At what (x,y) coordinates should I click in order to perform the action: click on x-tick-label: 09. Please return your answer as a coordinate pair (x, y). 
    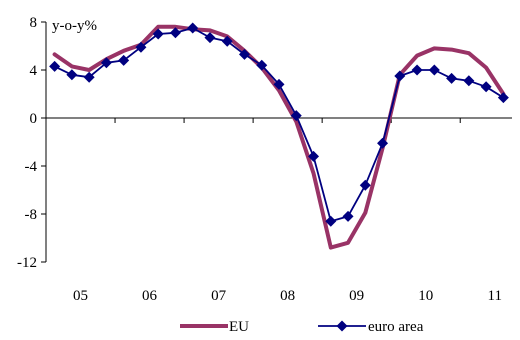
    Looking at the image, I should click on (356, 296).